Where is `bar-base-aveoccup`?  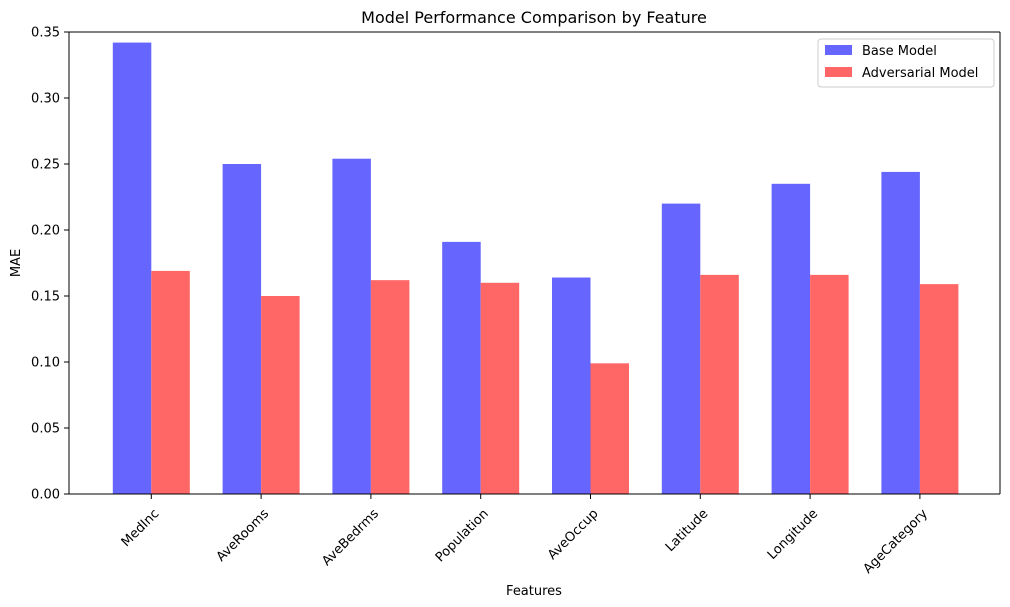
bar-base-aveoccup is located at coordinates (571, 385).